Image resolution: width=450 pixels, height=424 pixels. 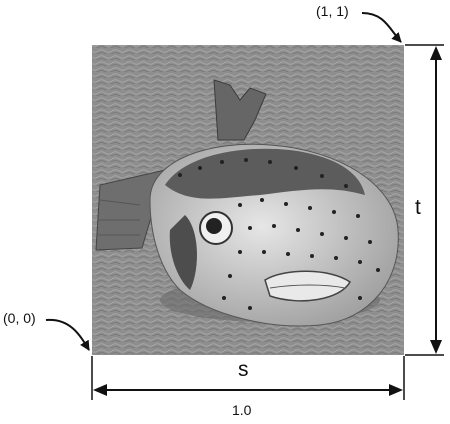 What do you see at coordinates (100, 390) in the screenshot?
I see `s-arrowhead-left` at bounding box center [100, 390].